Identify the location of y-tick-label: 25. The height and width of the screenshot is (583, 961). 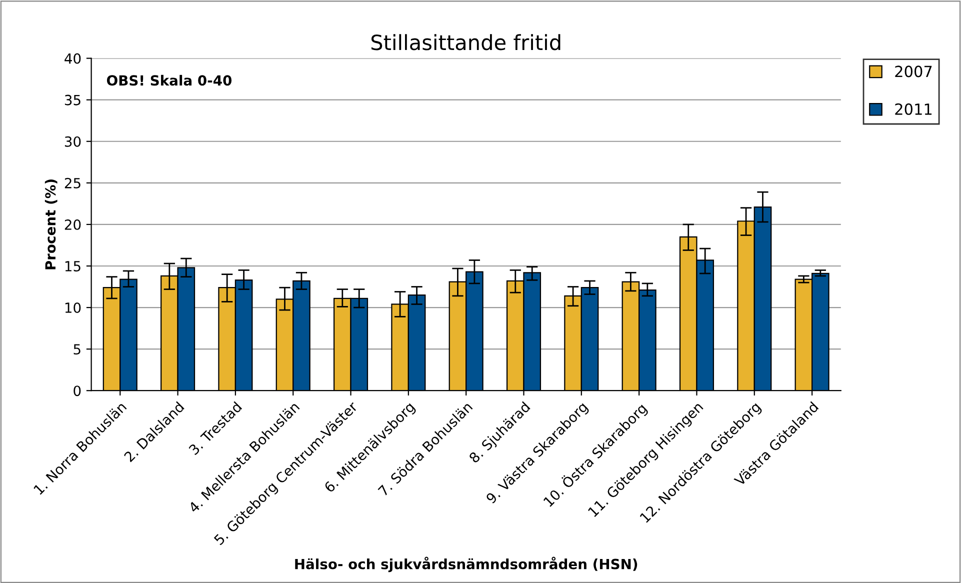
(72, 183).